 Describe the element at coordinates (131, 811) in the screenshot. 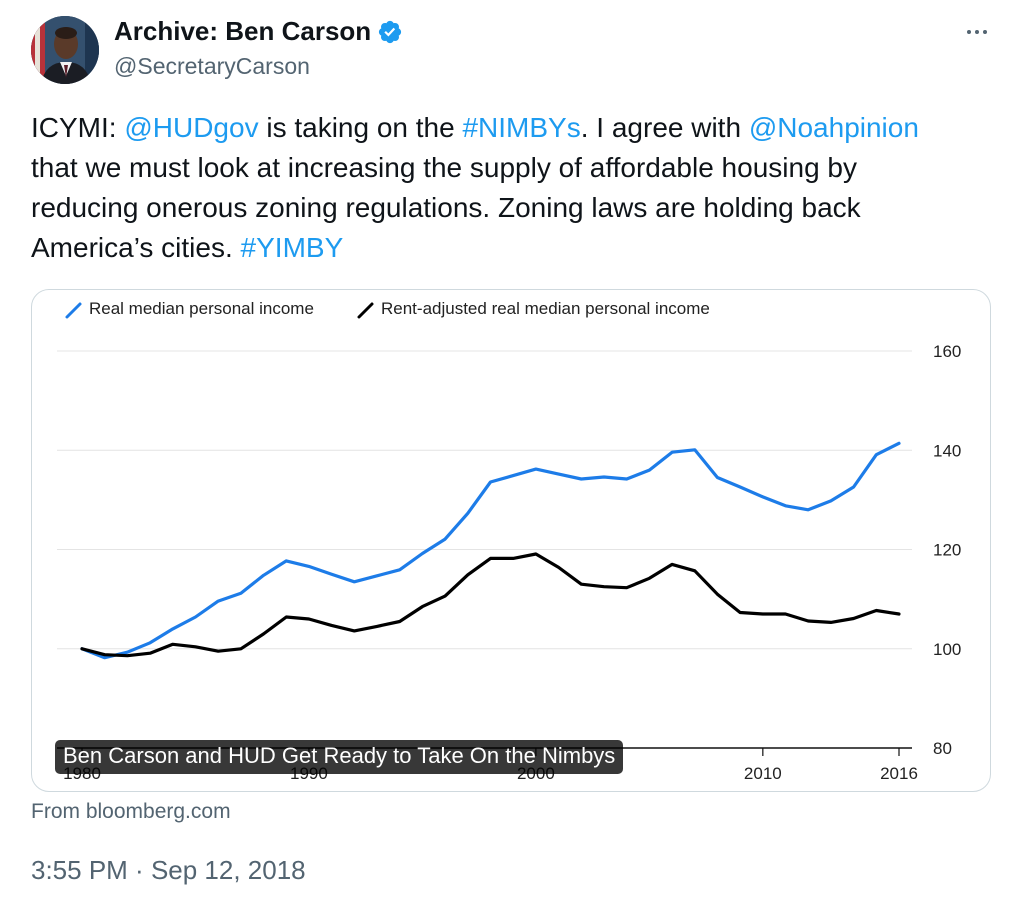

I see `card-source: From bloomberg.com` at that location.